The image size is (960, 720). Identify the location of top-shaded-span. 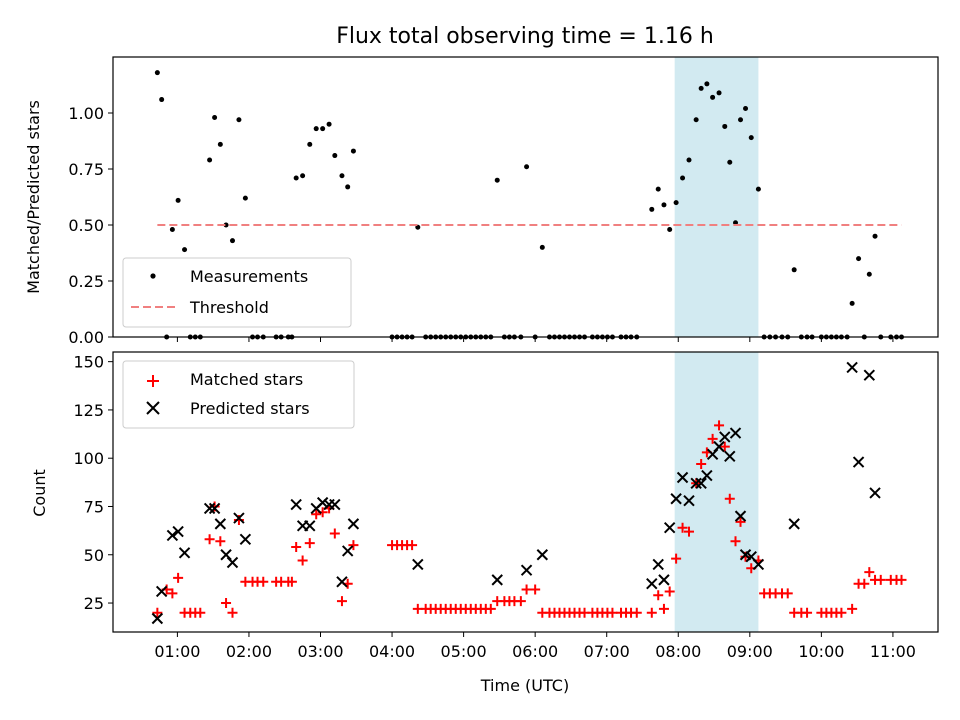
(716, 197).